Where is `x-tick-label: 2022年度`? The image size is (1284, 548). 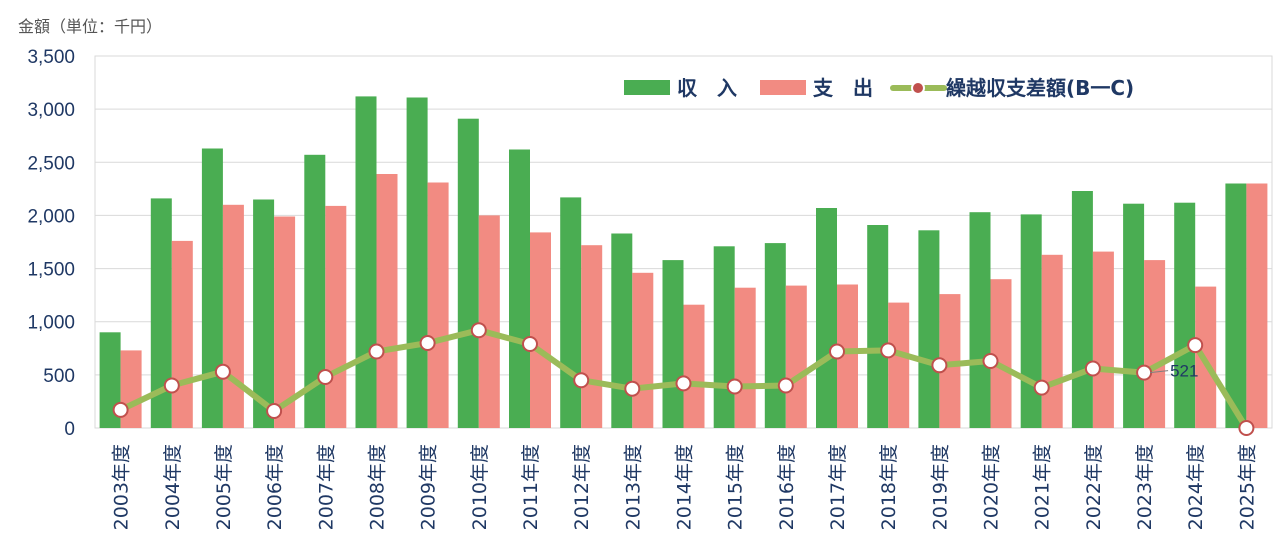
x-tick-label: 2022年度 is located at coordinates (1094, 487).